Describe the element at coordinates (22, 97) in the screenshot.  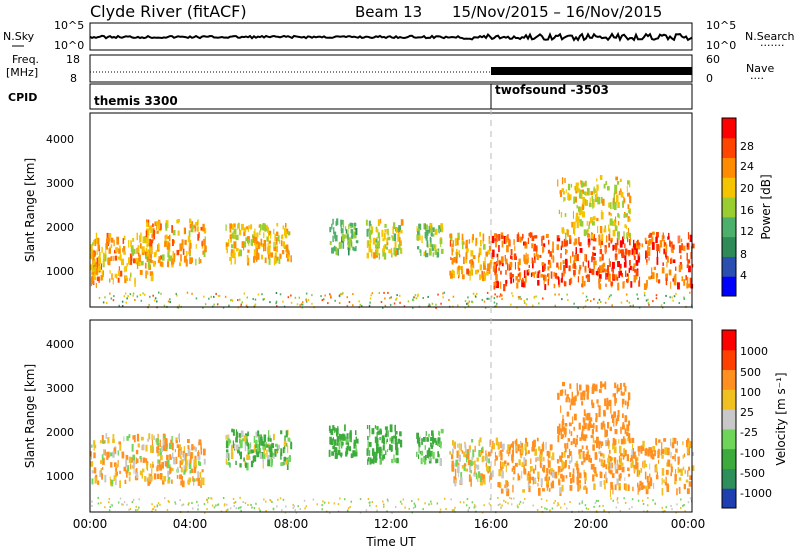
I see `cpid-label: CPID` at that location.